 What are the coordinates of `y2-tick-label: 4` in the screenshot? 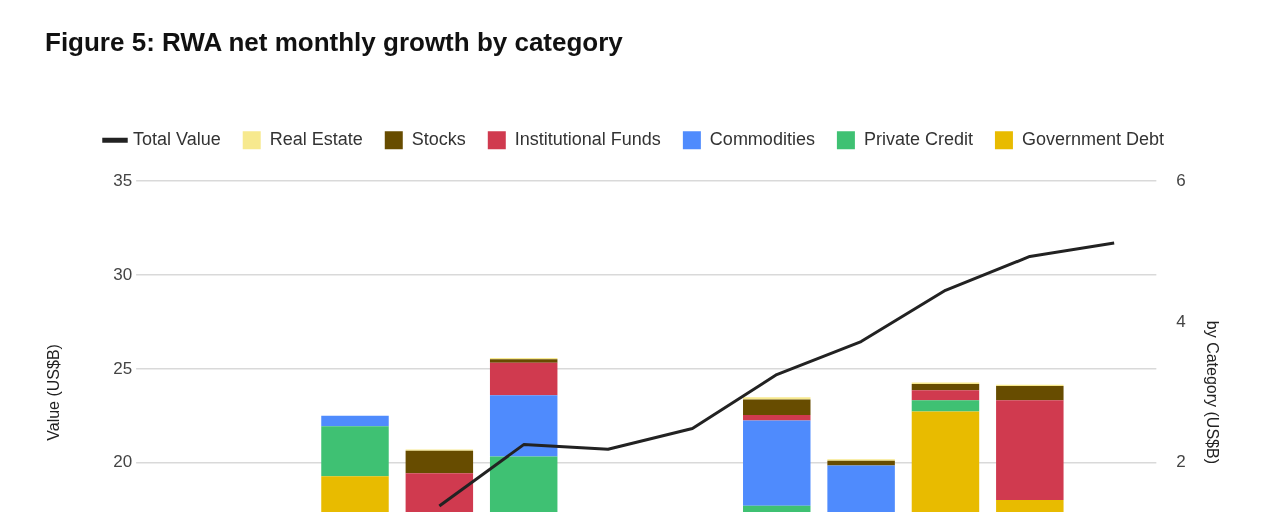 It's located at (1181, 321).